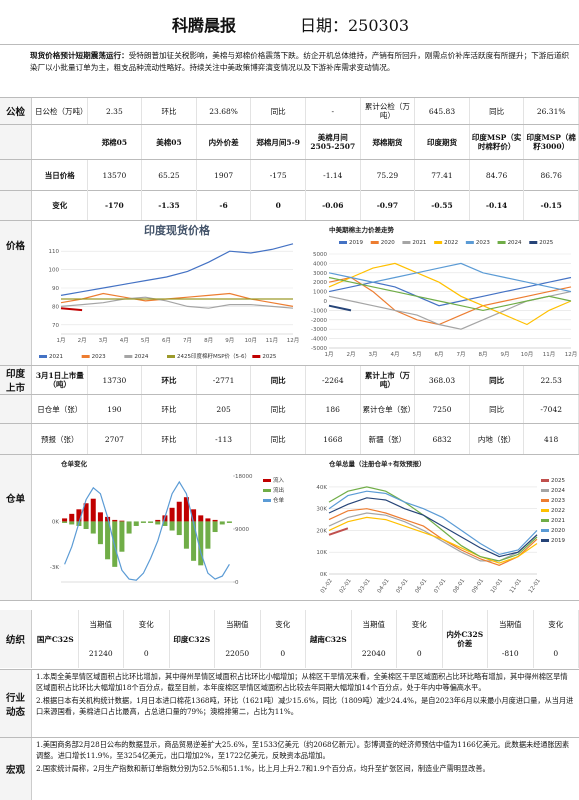 This screenshot has height=800, width=579. What do you see at coordinates (278, 175) in the screenshot?
I see `value-cell: -175` at bounding box center [278, 175].